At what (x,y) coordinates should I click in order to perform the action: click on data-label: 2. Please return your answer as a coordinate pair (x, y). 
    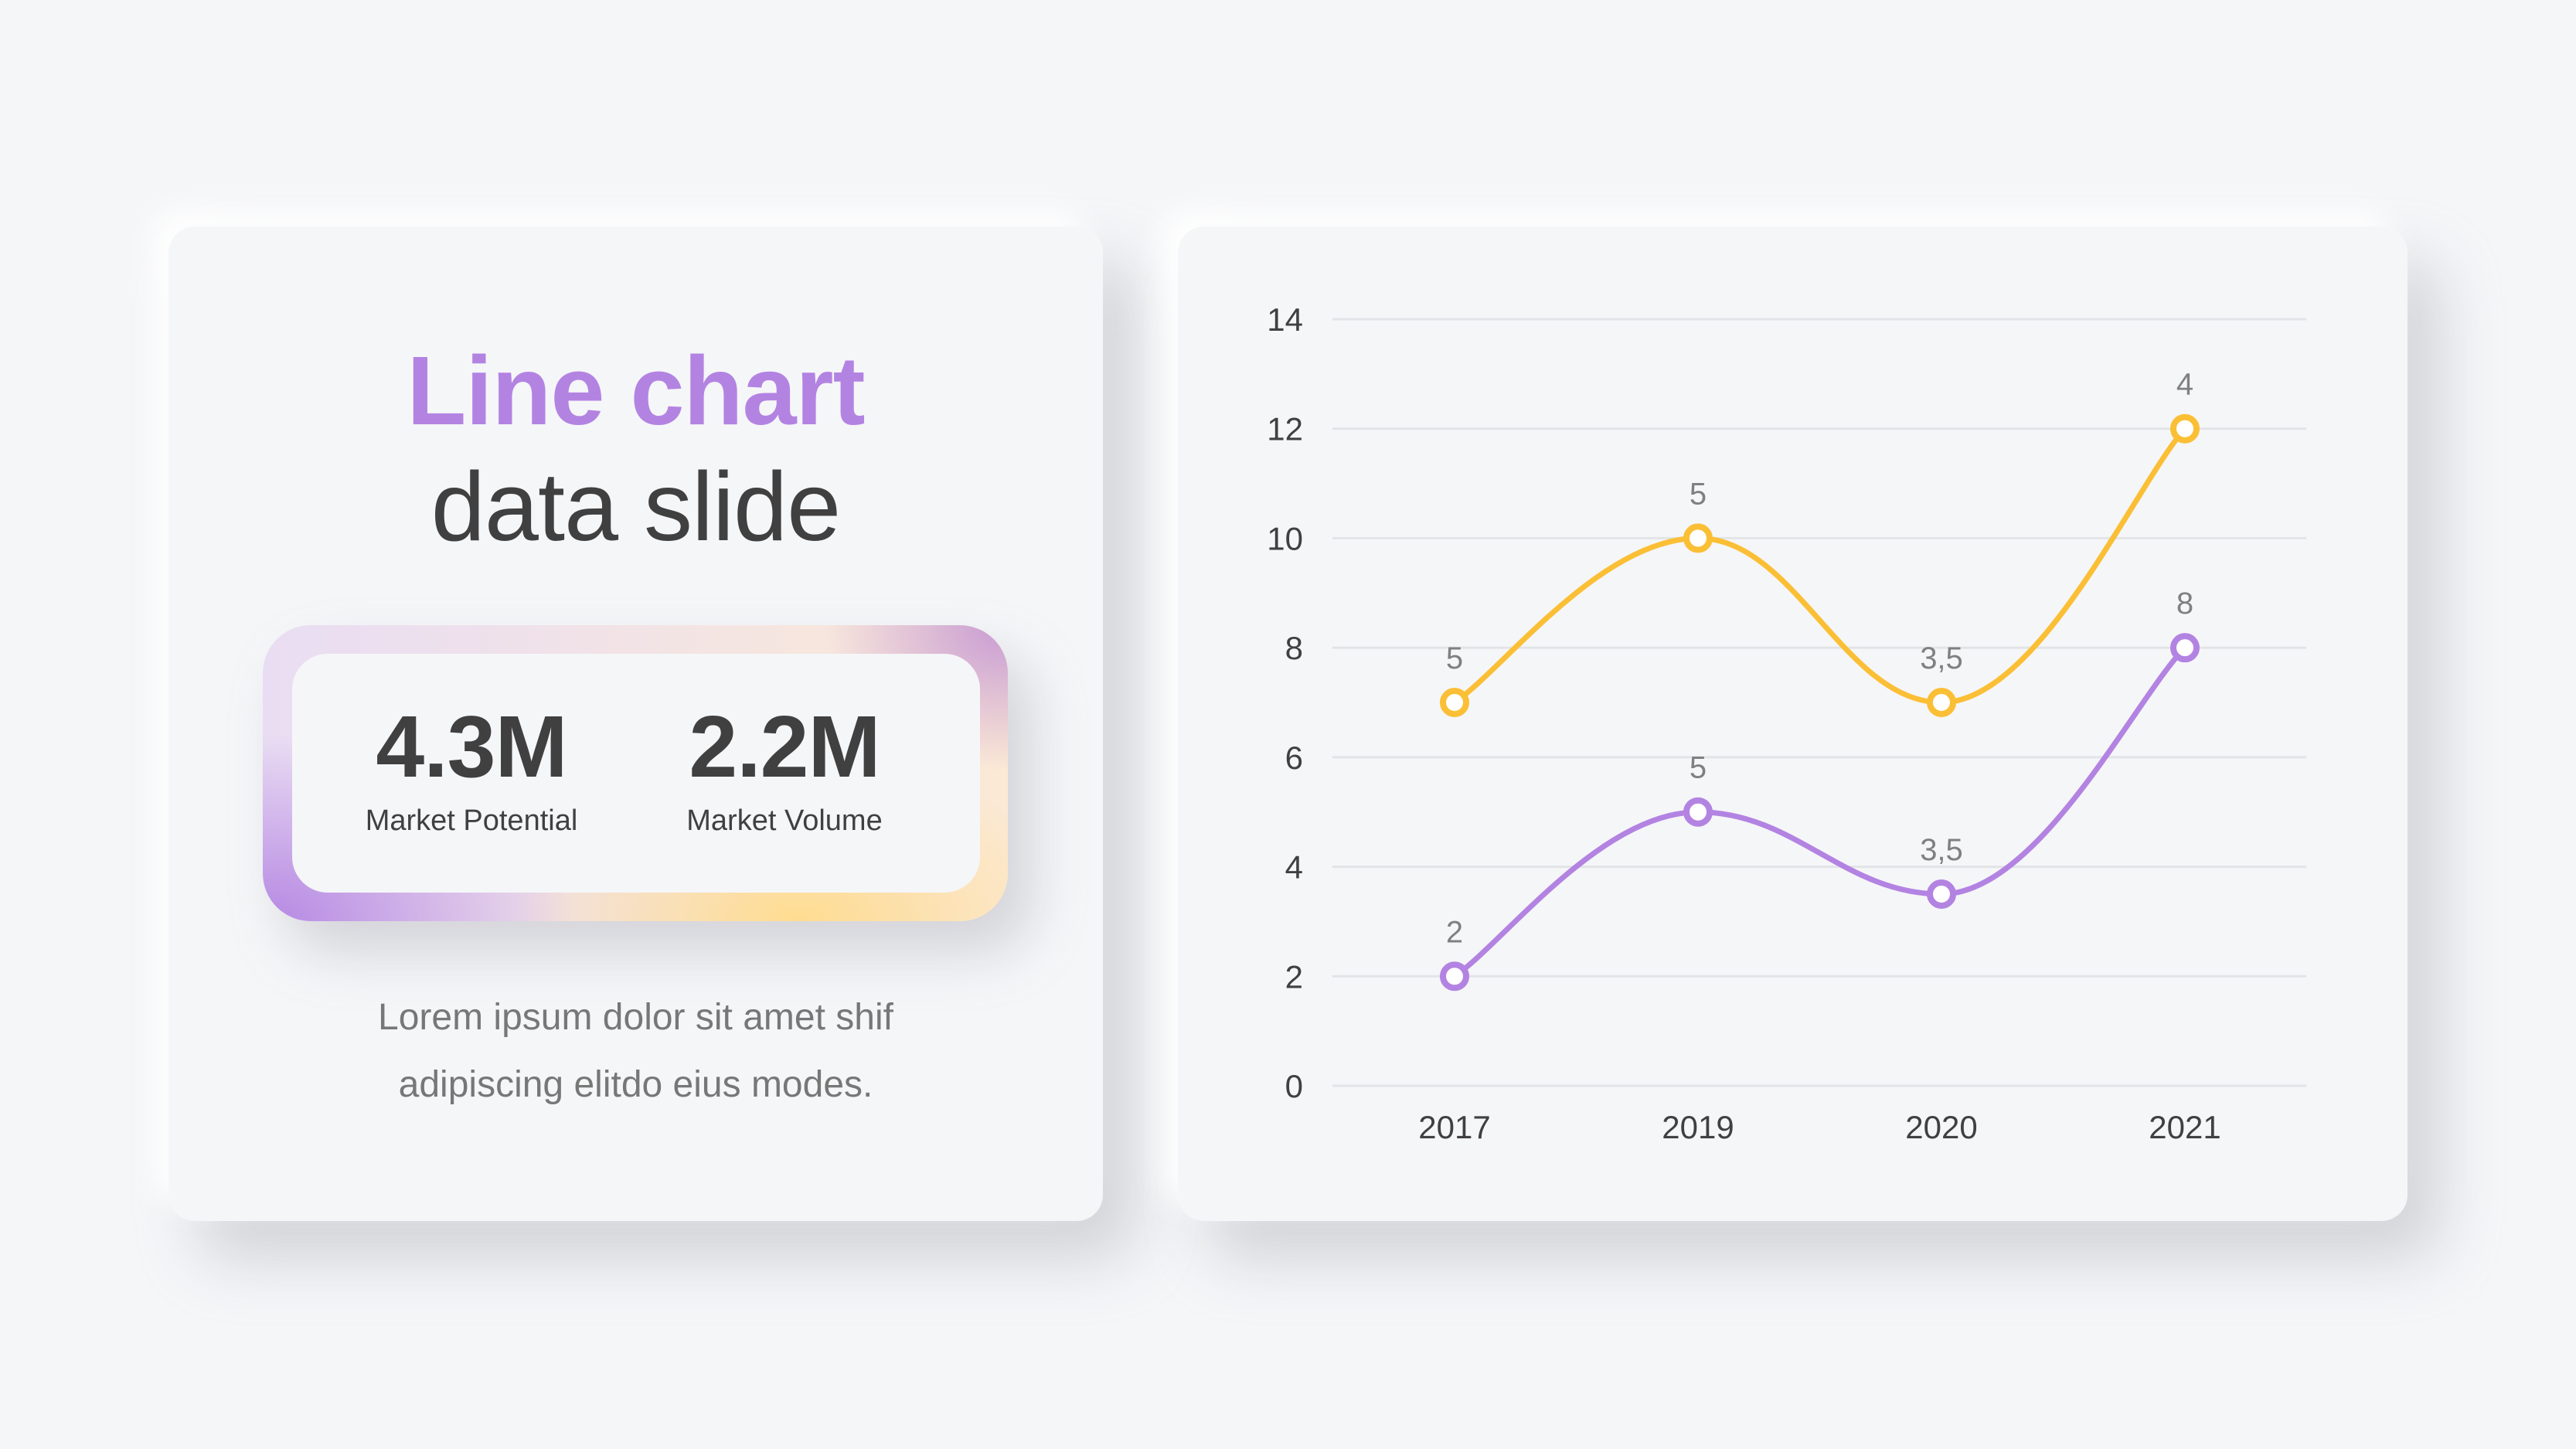
    Looking at the image, I should click on (1454, 932).